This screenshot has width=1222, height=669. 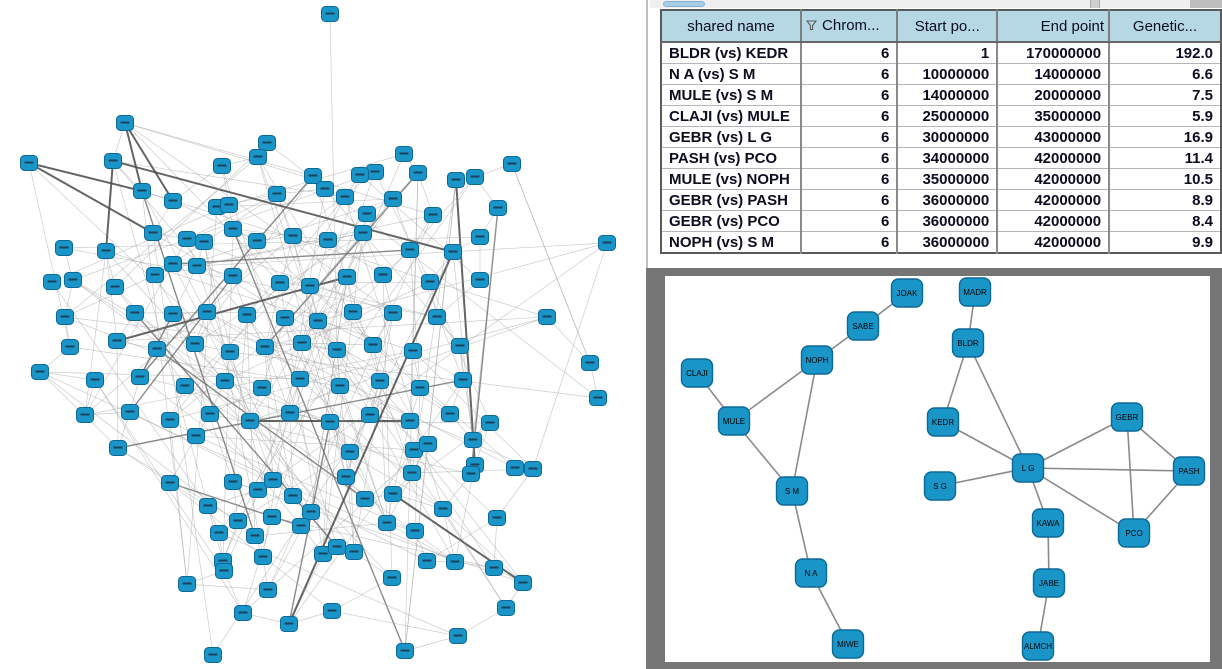 I want to click on table-row: GEBR (vs) L G 6 30000000 43000000 16.9, so click(x=941, y=137).